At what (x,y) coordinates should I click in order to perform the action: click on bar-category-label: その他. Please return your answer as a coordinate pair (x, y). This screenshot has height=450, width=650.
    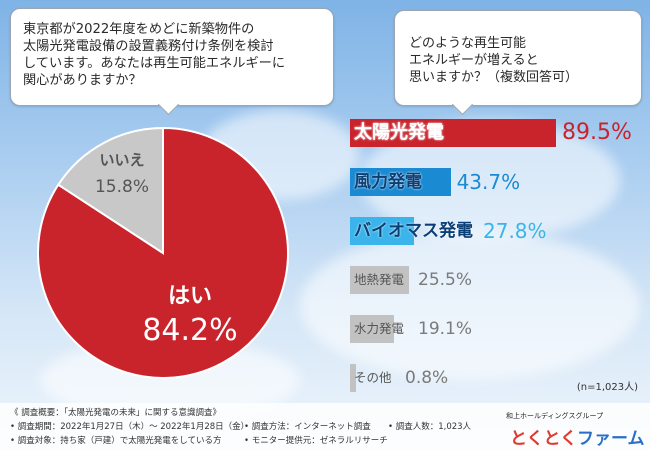
    Looking at the image, I should click on (373, 377).